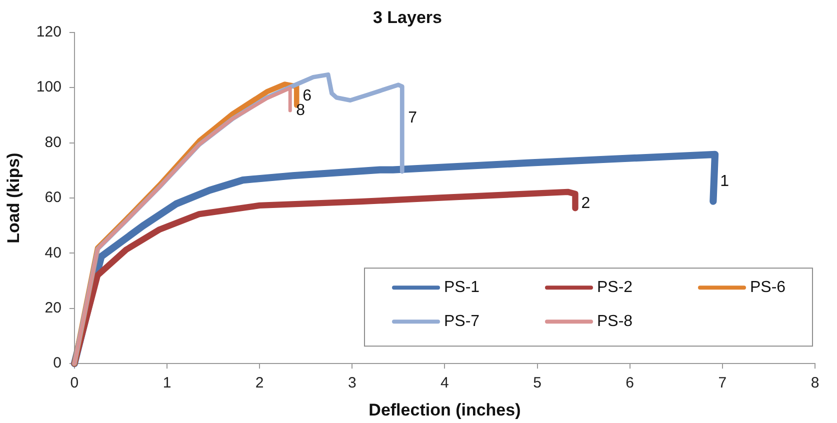 The height and width of the screenshot is (423, 837). What do you see at coordinates (301, 110) in the screenshot?
I see `annotation: 8` at bounding box center [301, 110].